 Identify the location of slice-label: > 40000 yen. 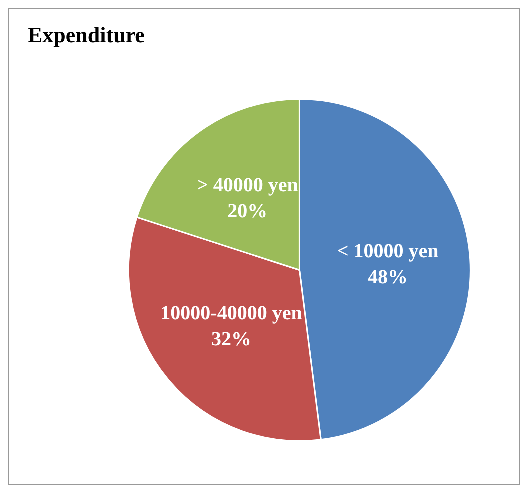
(247, 185).